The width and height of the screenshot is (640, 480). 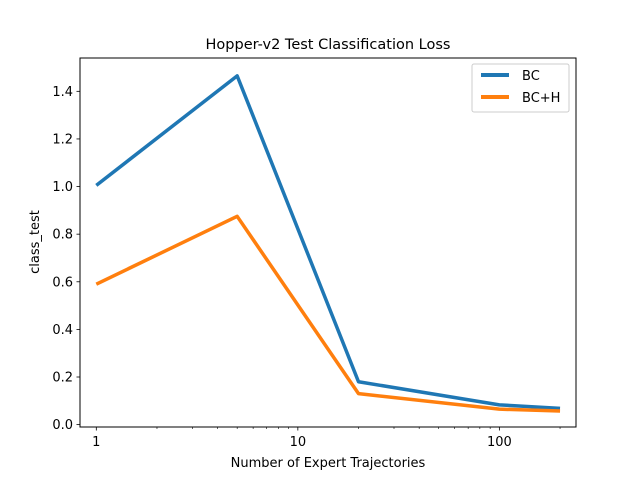 What do you see at coordinates (62, 425) in the screenshot?
I see `y-tick-label: 0.0` at bounding box center [62, 425].